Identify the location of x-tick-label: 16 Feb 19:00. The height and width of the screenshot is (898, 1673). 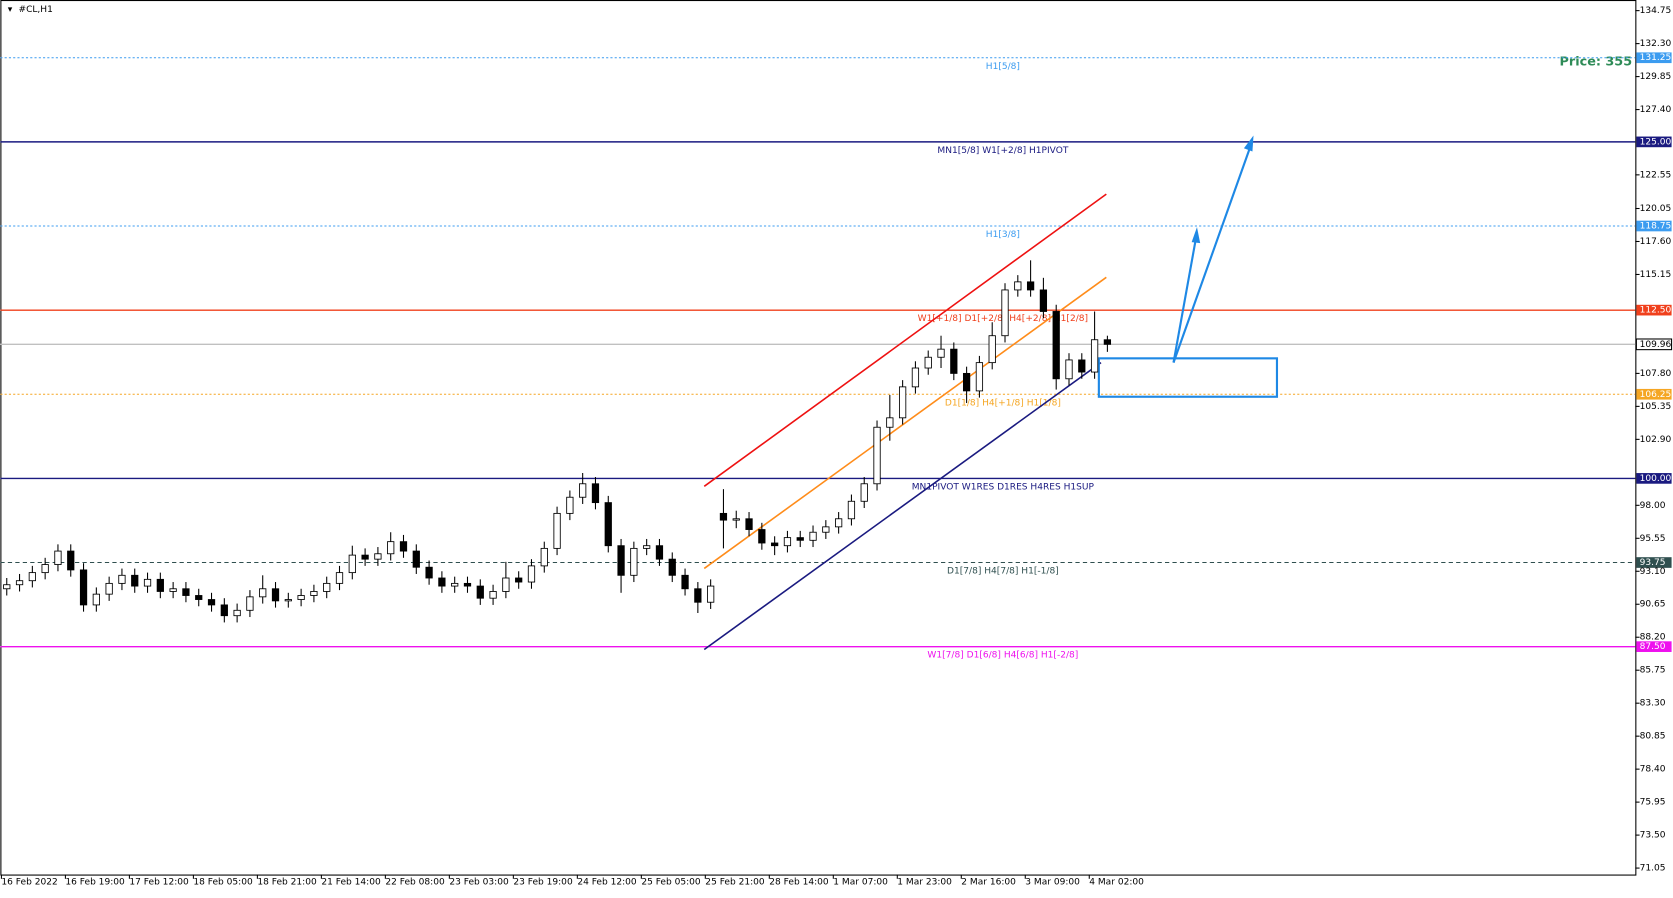
(95, 883).